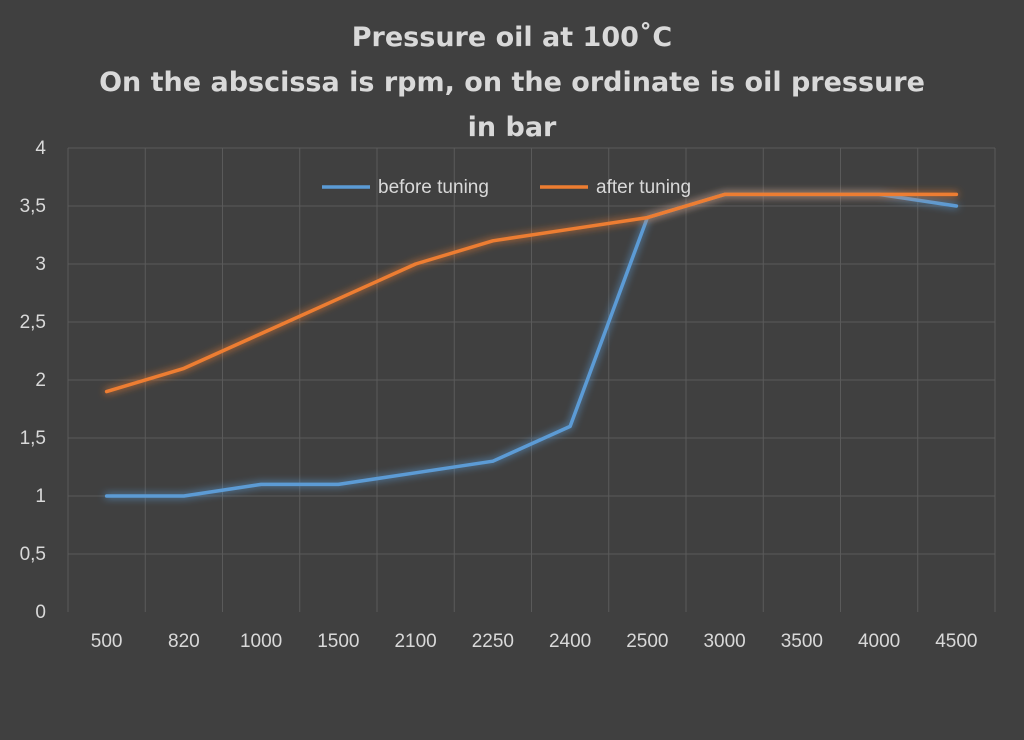  What do you see at coordinates (415, 641) in the screenshot?
I see `x-tick-label: 2100` at bounding box center [415, 641].